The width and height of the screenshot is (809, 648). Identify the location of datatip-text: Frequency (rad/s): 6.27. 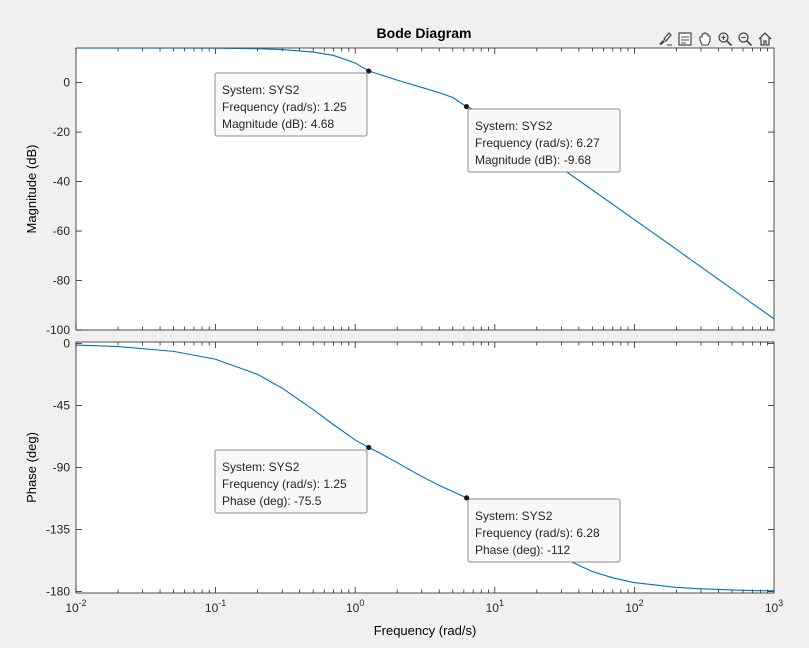
(537, 143).